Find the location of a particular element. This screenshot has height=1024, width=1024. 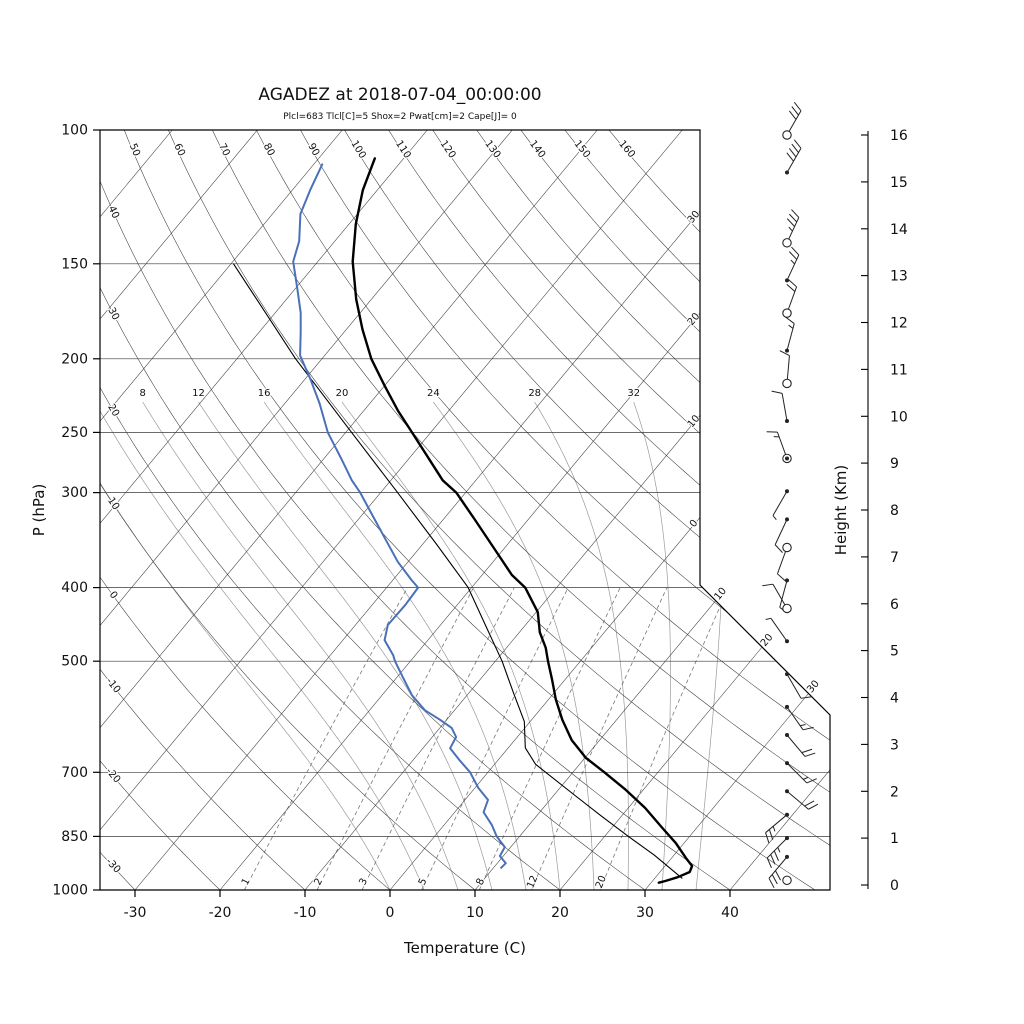

height-tick-label: 14 is located at coordinates (899, 230).